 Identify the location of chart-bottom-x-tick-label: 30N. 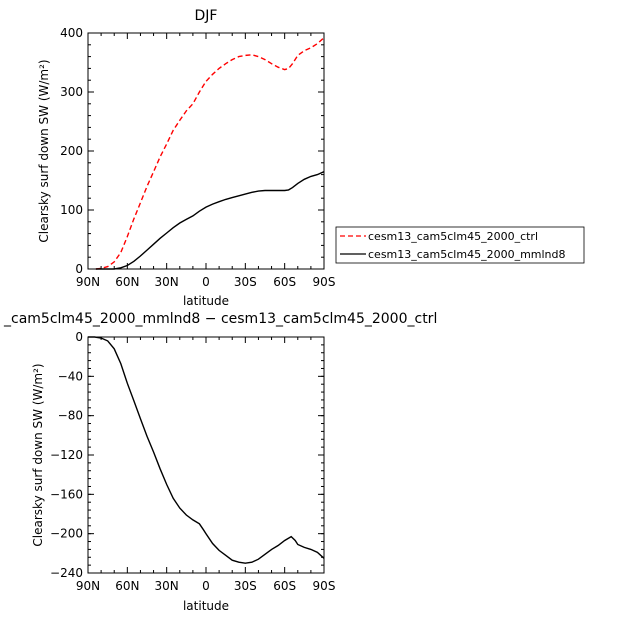
(167, 586).